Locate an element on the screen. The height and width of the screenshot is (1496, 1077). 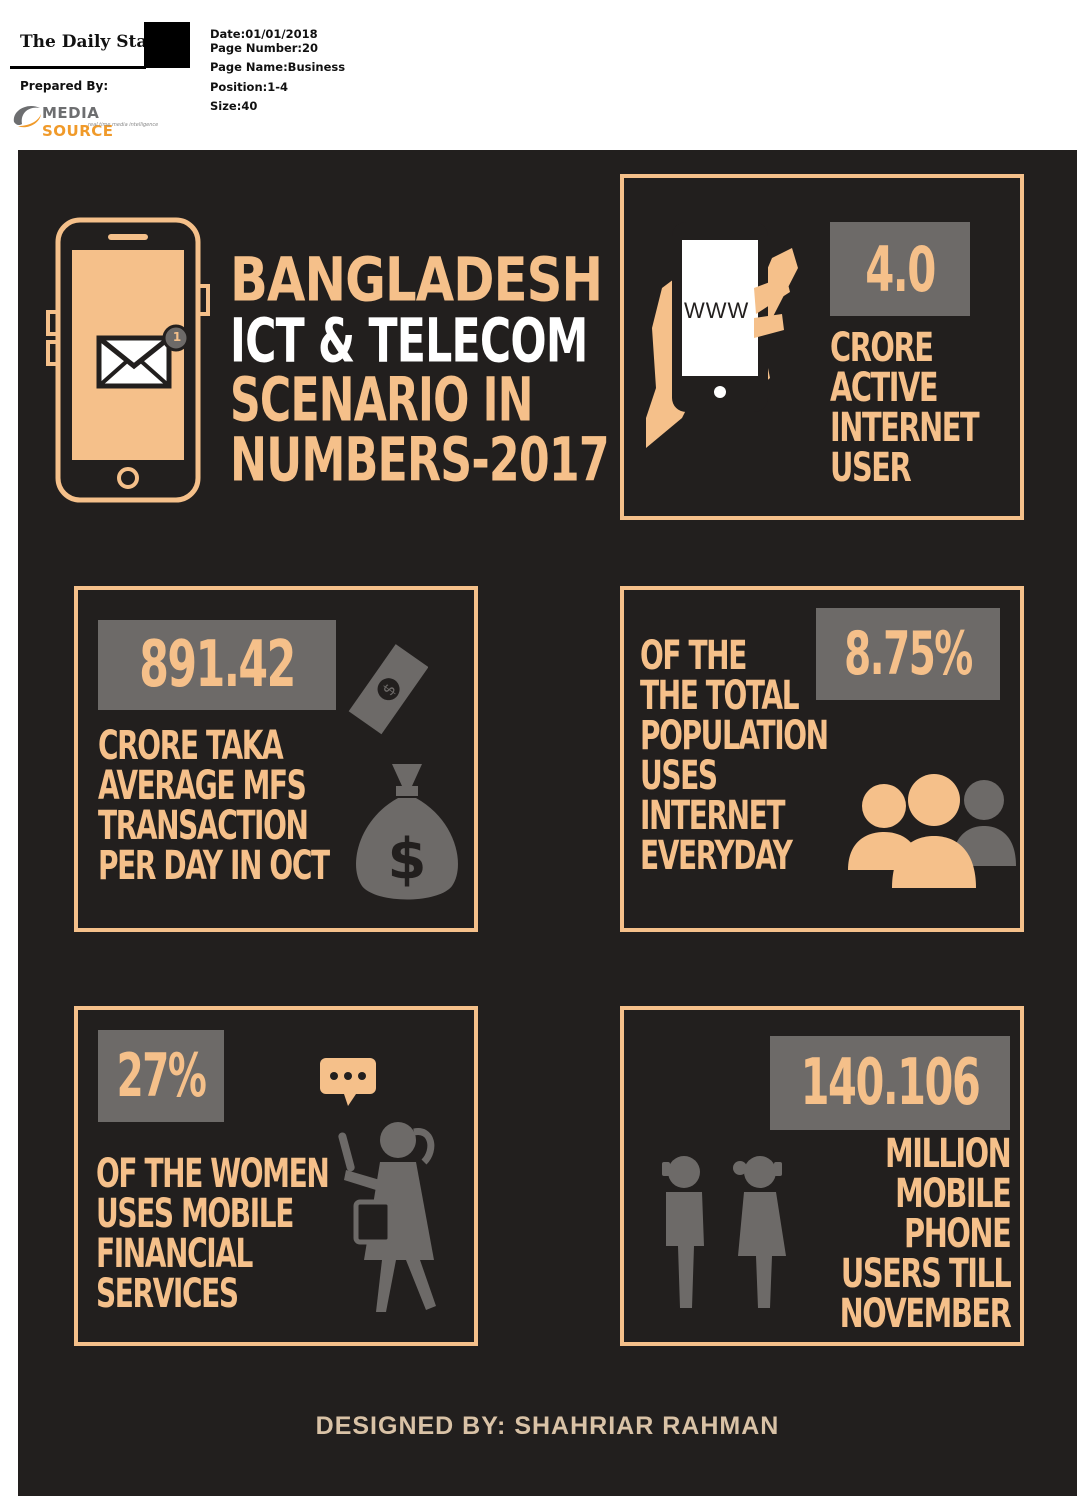
women-mfs-value: 27% is located at coordinates (161, 1076).